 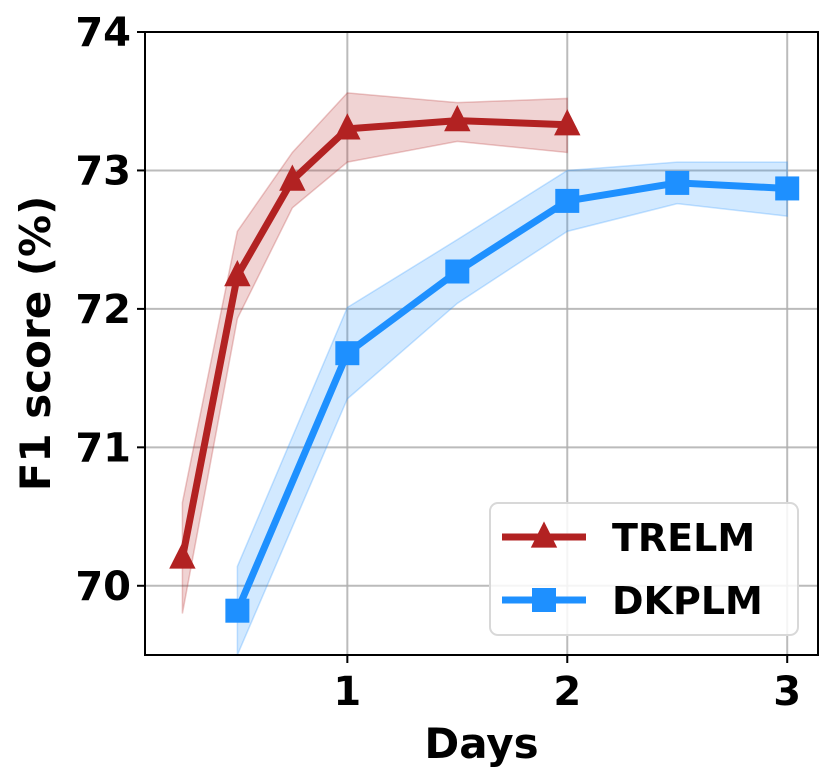 What do you see at coordinates (103, 33) in the screenshot?
I see `y-tick-label: 74` at bounding box center [103, 33].